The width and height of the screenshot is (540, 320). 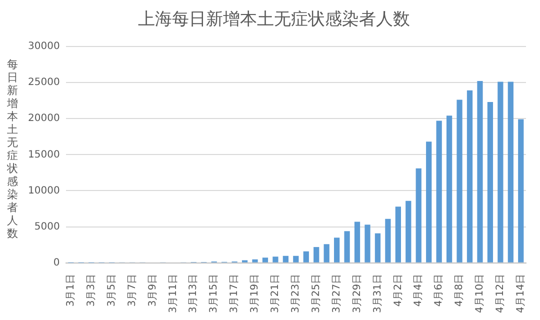 I want to click on x-tick-label: 3月29日, so click(x=357, y=294).